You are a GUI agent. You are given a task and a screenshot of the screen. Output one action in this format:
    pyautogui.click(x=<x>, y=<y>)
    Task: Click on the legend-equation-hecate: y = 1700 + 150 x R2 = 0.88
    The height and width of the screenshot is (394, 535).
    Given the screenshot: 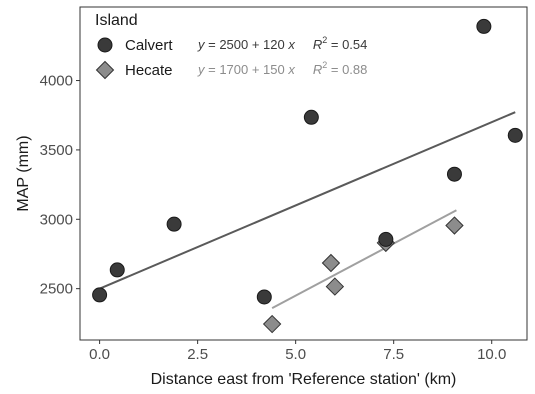 What is the action you would take?
    pyautogui.click(x=282, y=68)
    